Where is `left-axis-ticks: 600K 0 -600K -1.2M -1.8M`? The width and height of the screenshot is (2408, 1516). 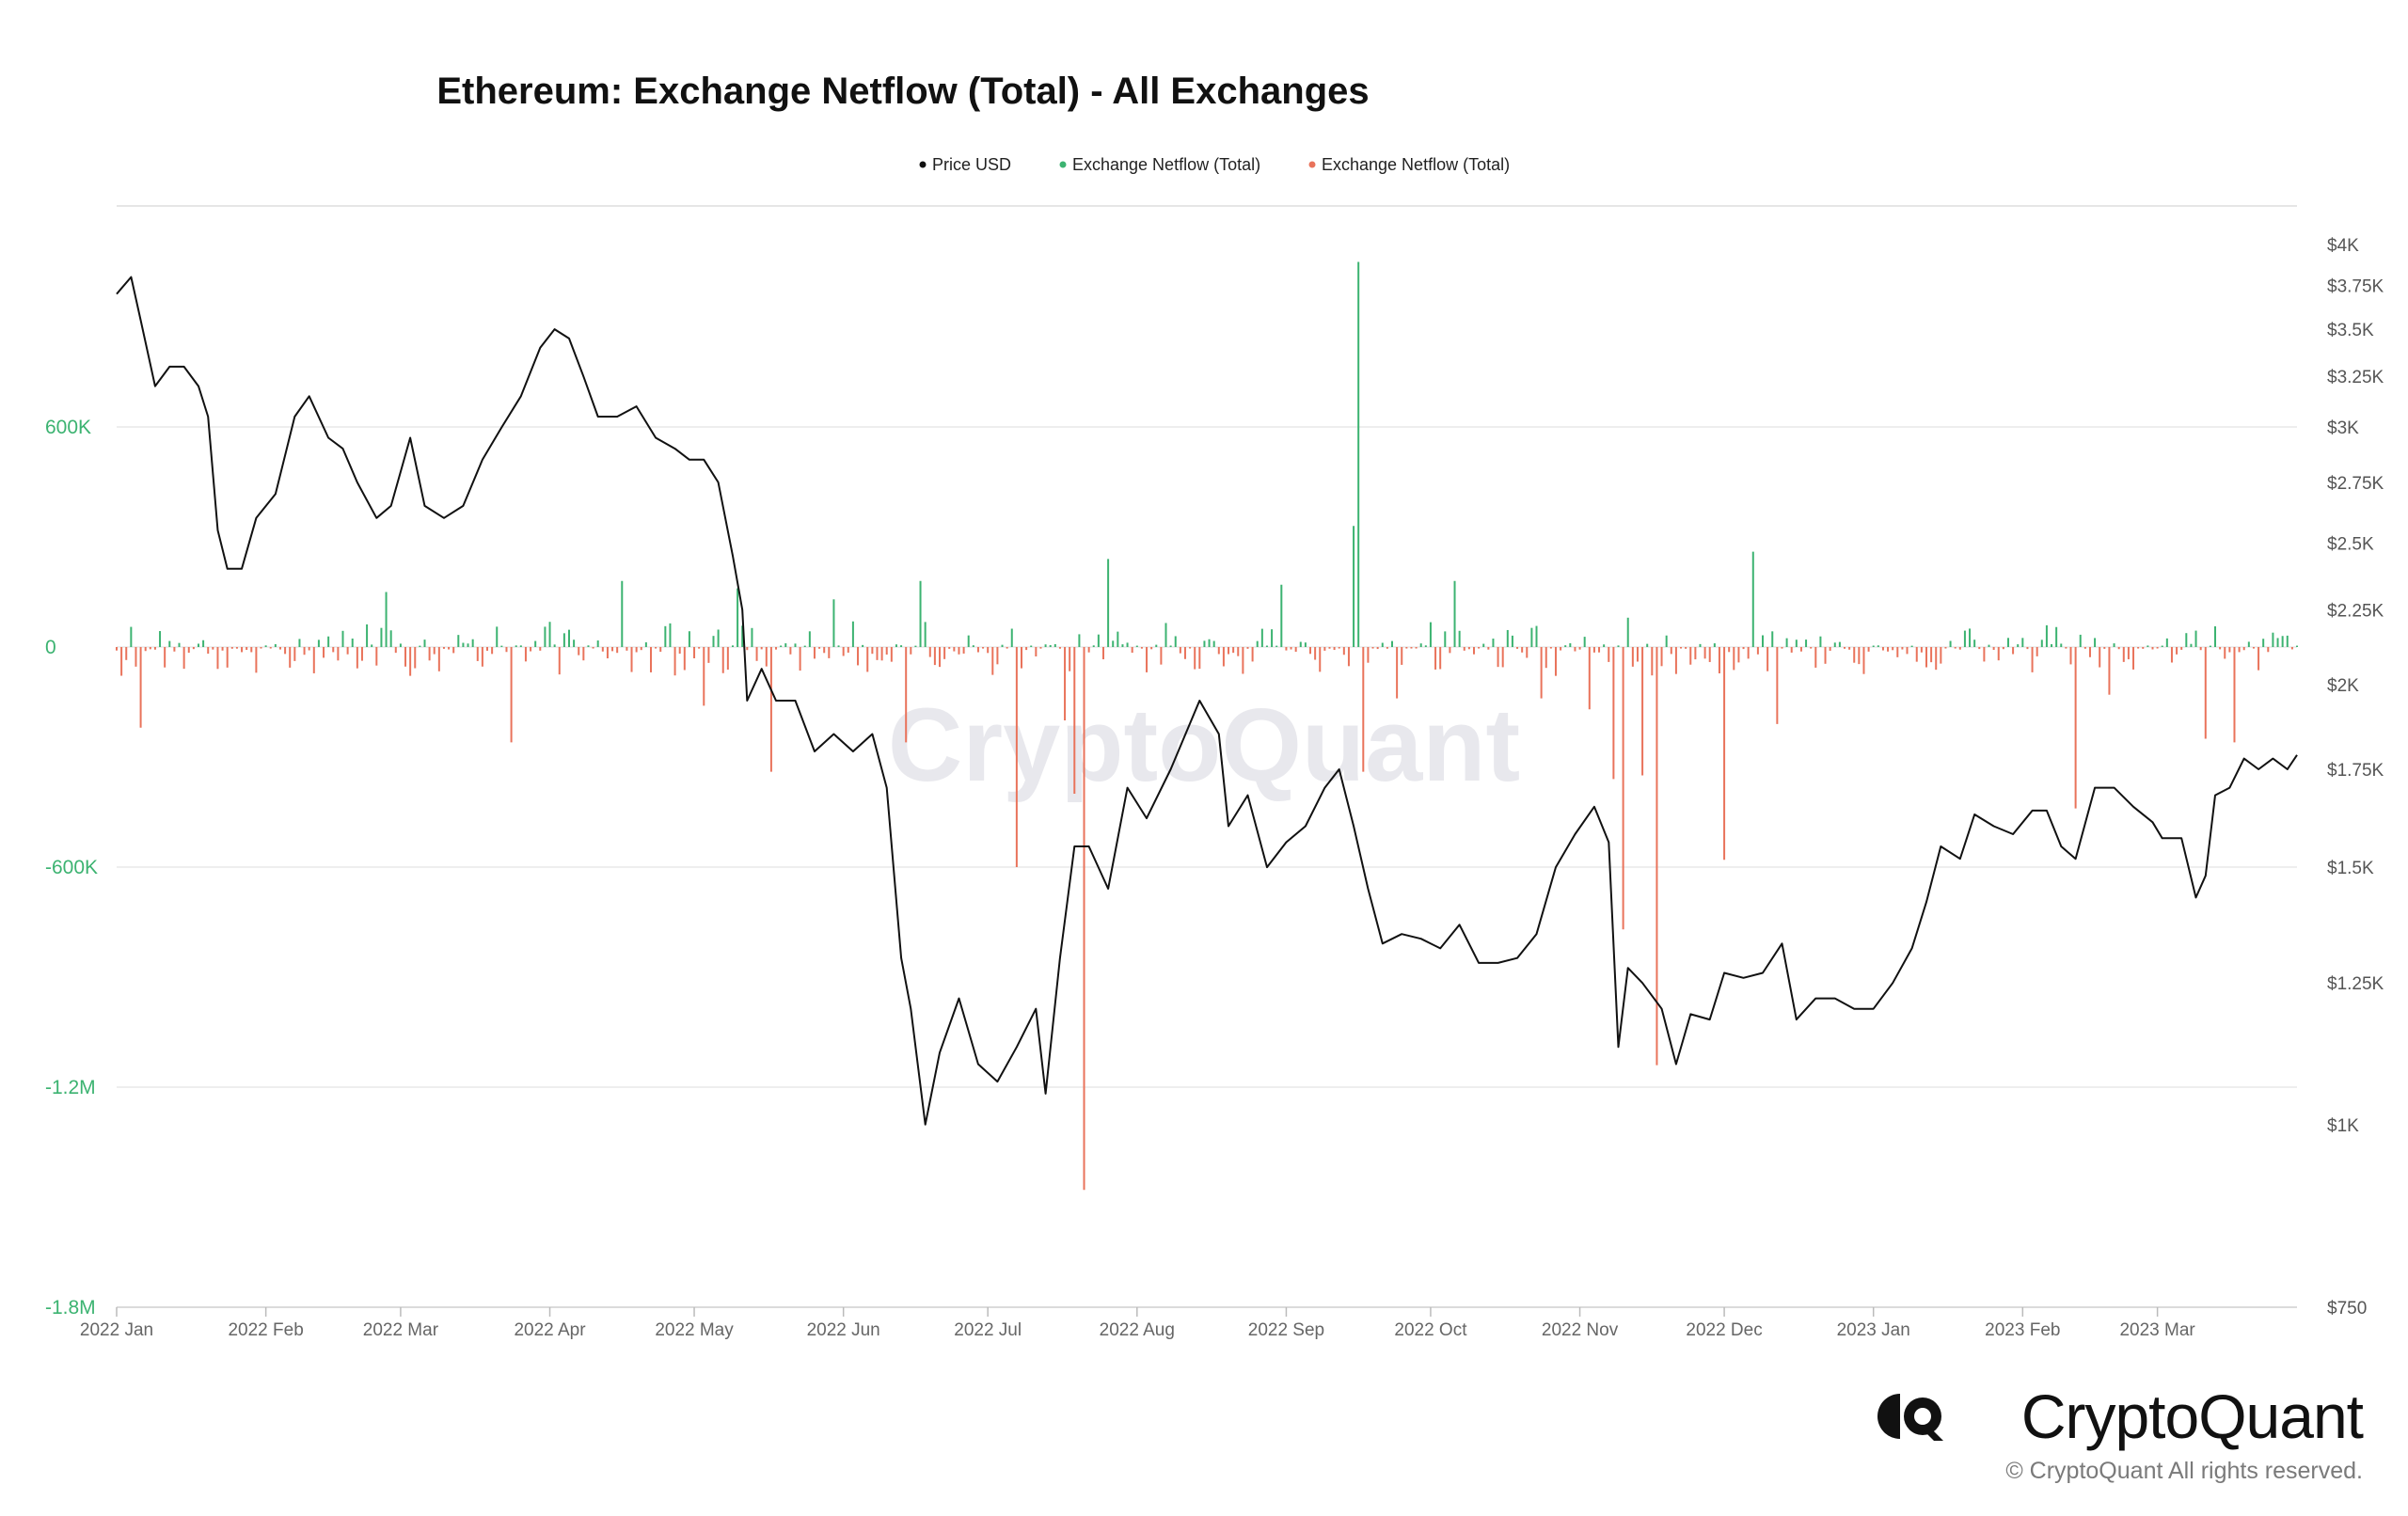
left-axis-ticks: 600K 0 -600K -1.2M -1.8M is located at coordinates (72, 868).